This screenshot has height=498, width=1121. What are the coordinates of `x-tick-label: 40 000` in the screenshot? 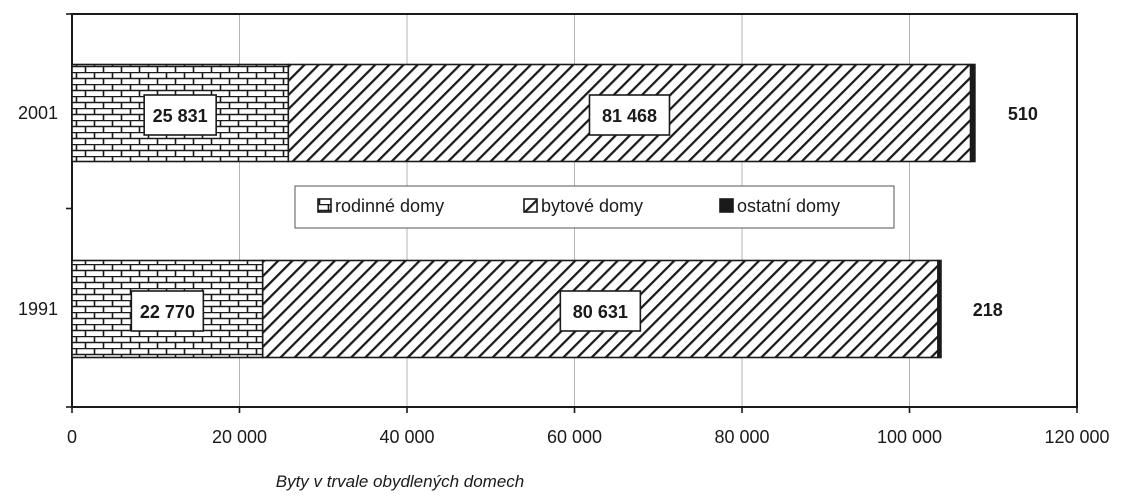 It's located at (406, 437).